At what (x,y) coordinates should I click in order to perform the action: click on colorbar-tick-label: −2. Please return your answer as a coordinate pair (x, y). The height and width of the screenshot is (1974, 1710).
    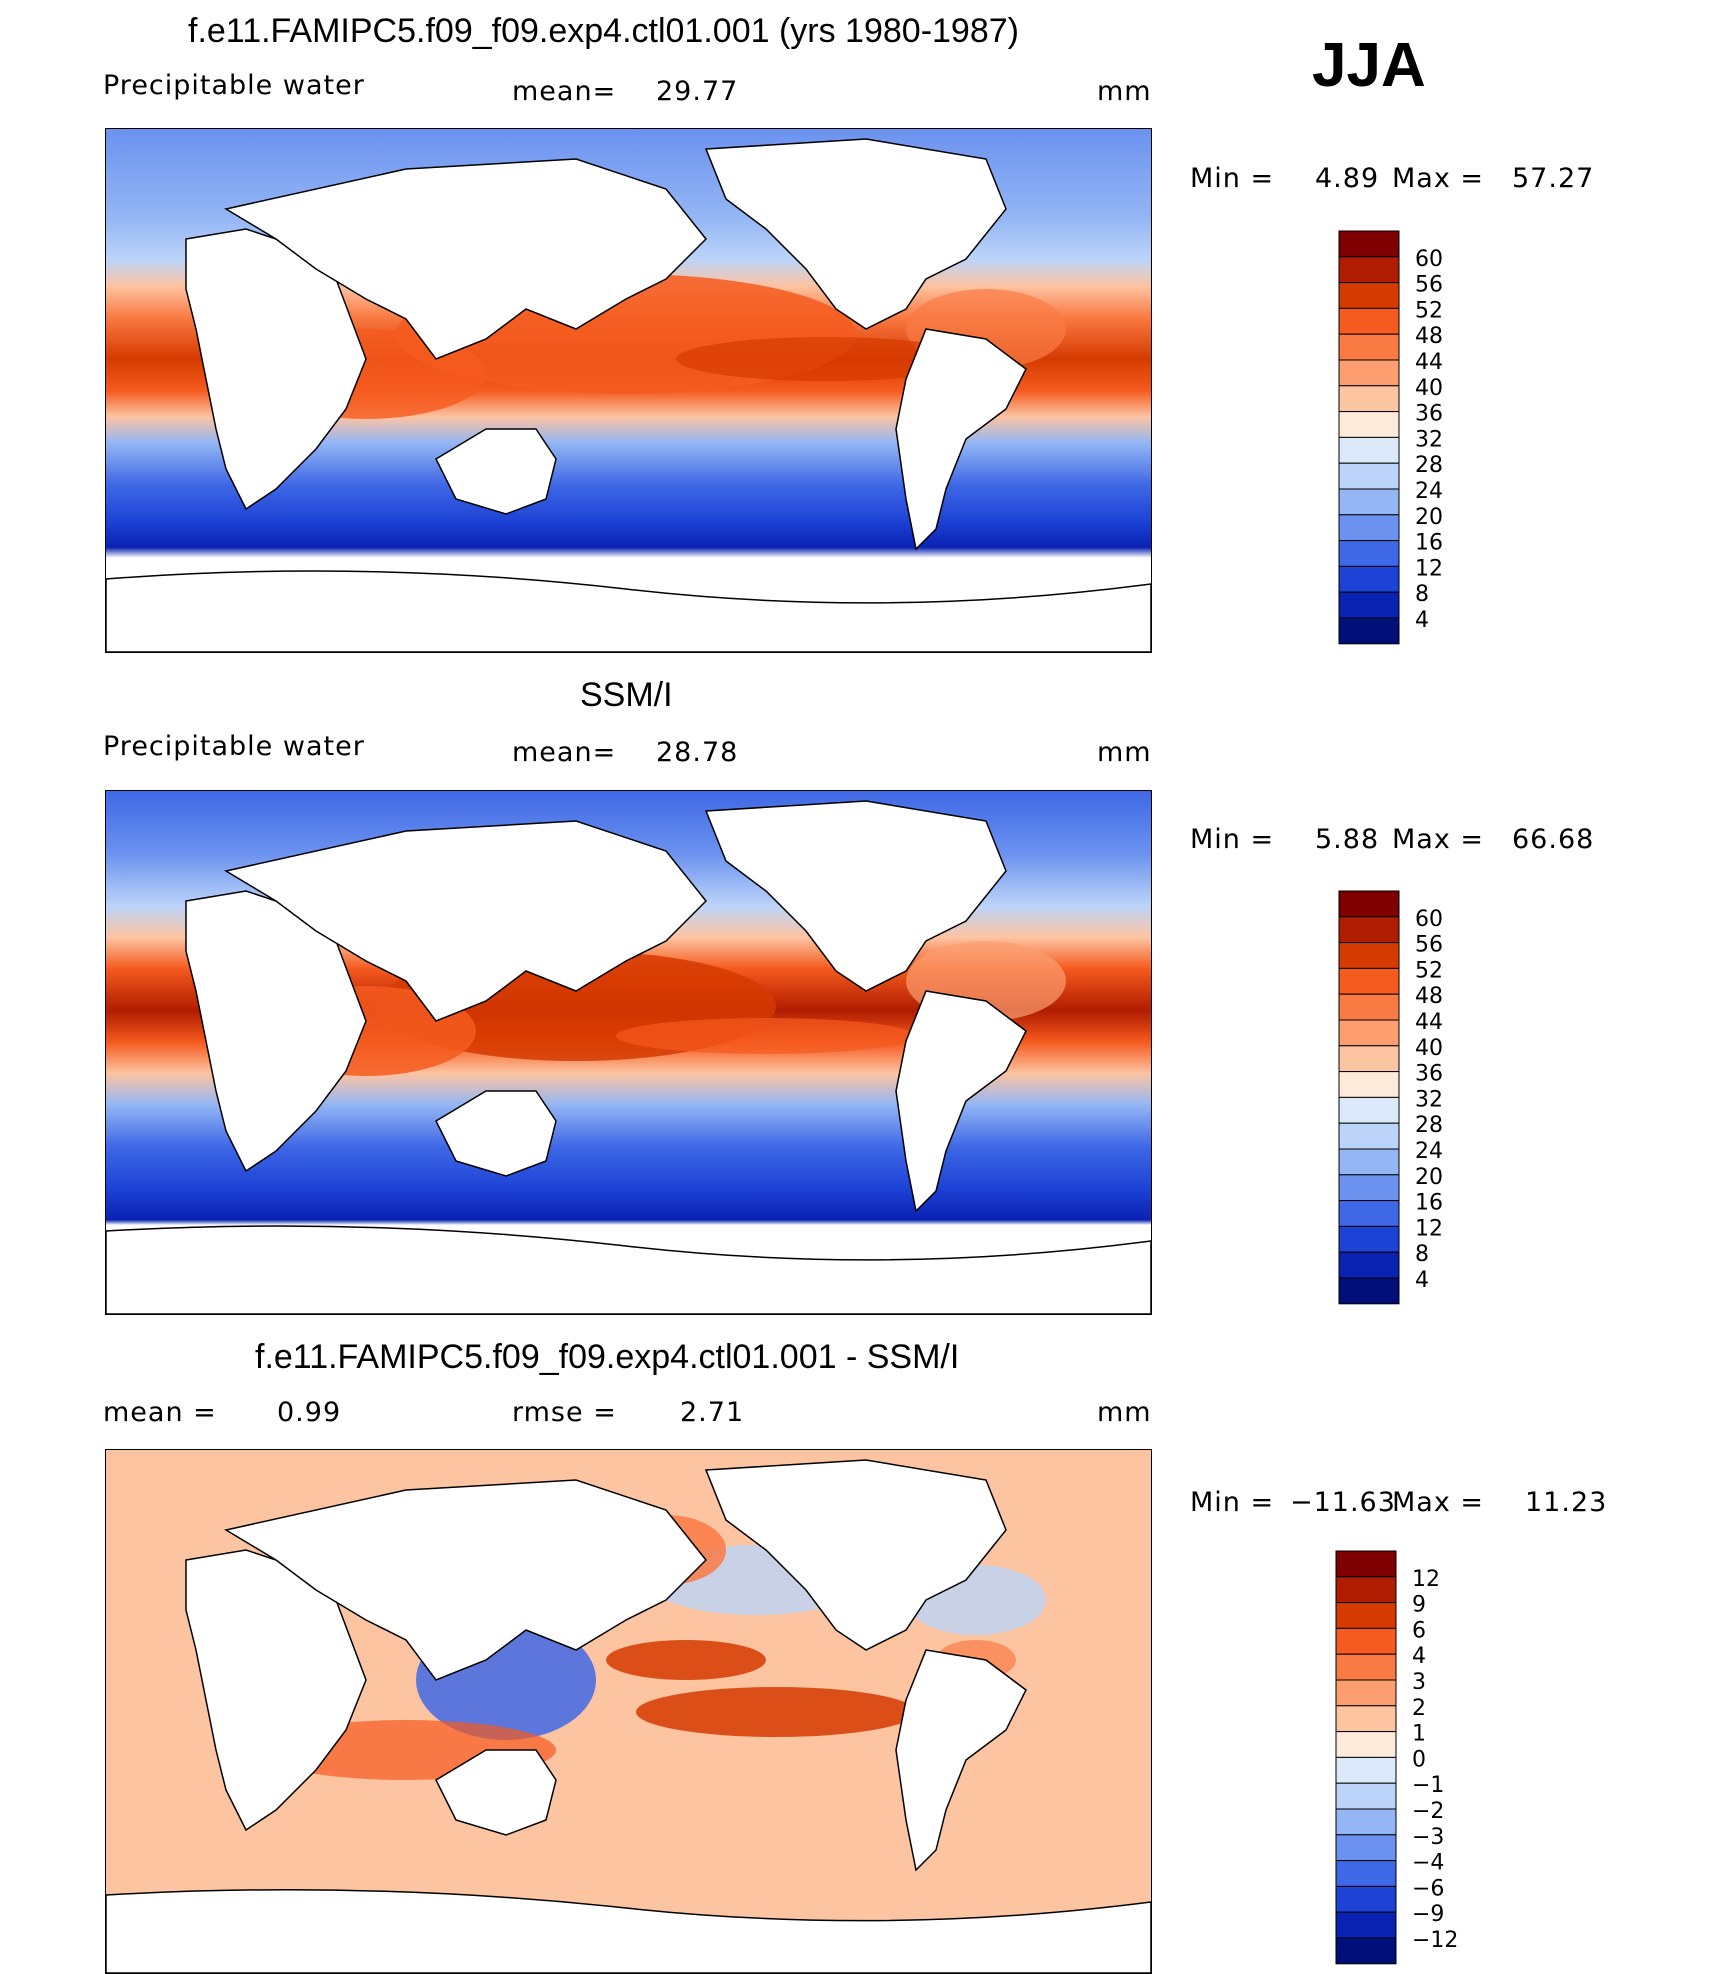
    Looking at the image, I should click on (1428, 1811).